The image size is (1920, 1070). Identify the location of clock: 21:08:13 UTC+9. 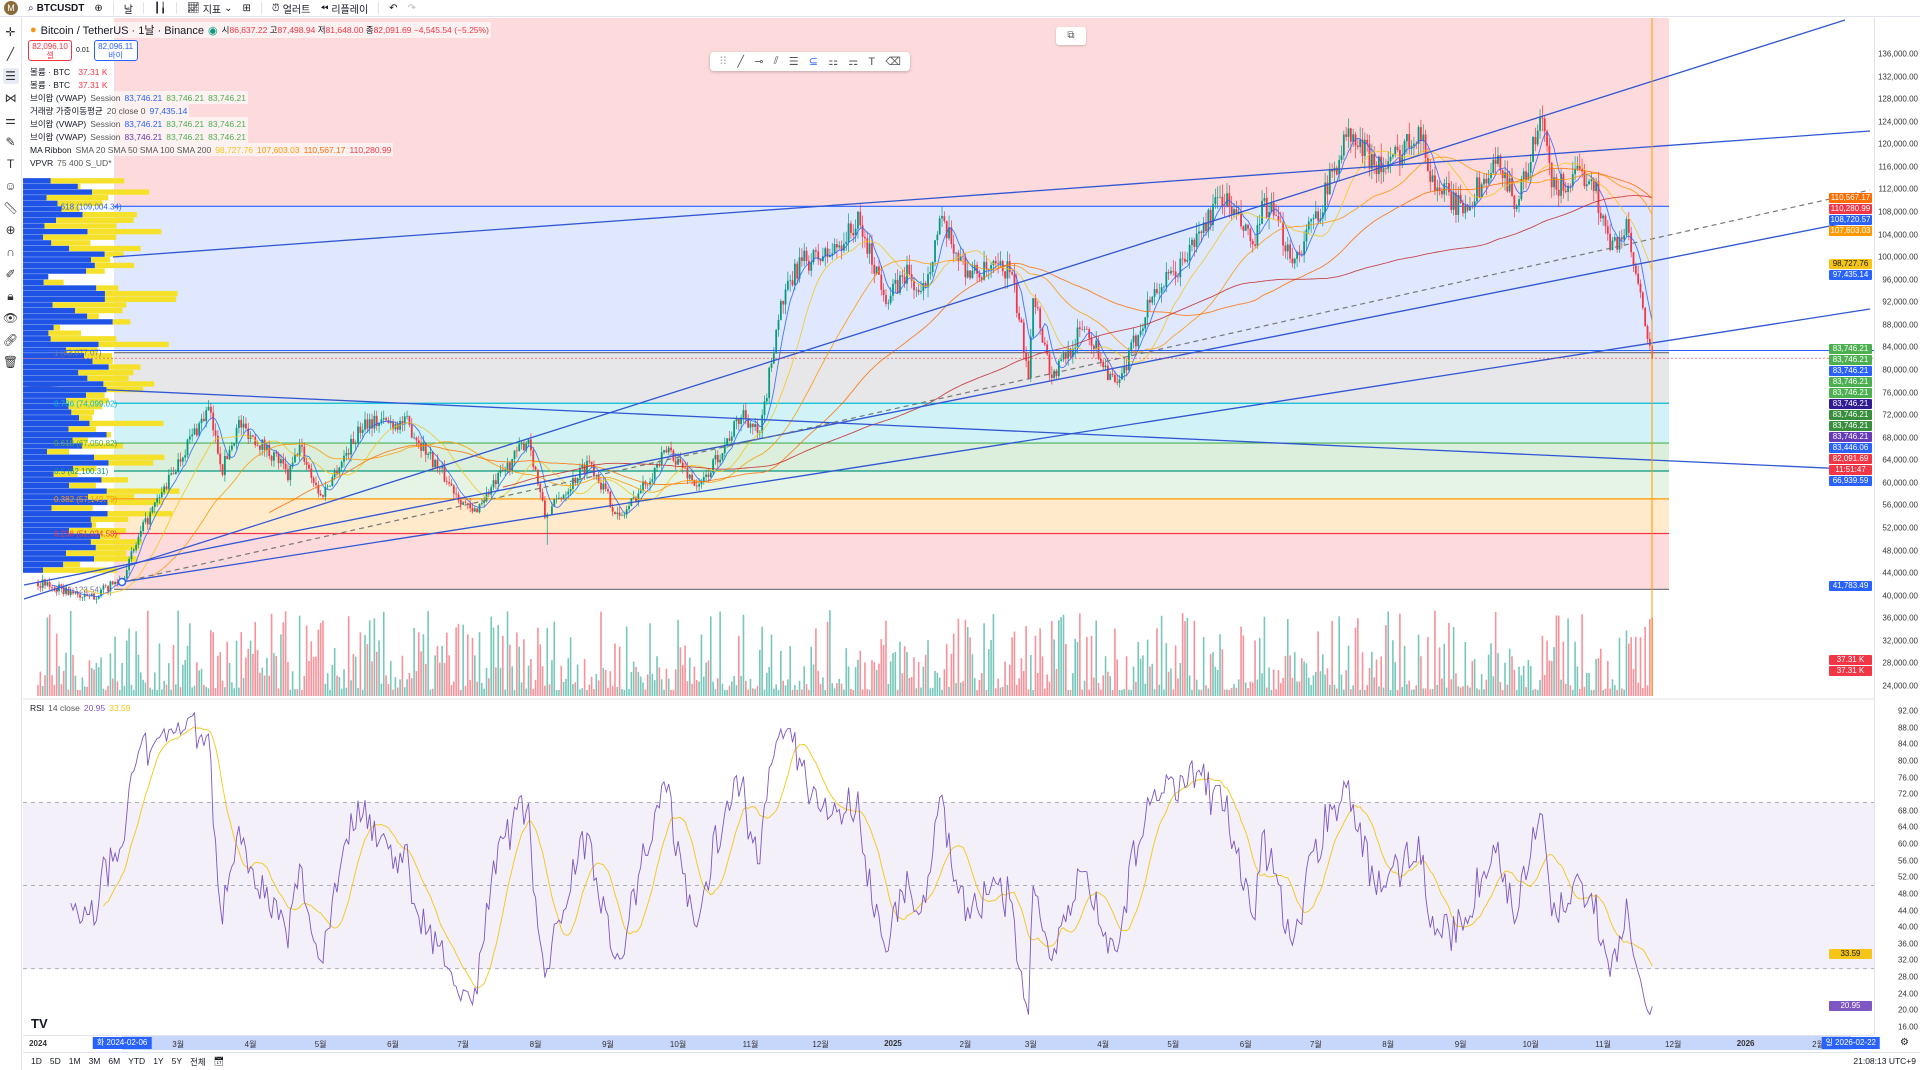
(1884, 1061).